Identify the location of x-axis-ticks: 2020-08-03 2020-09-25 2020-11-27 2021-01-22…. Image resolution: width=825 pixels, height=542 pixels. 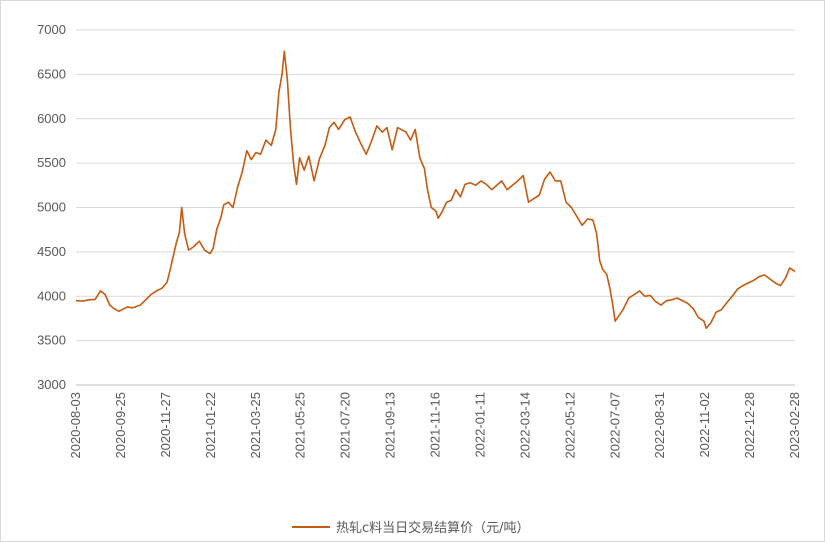
(435, 425).